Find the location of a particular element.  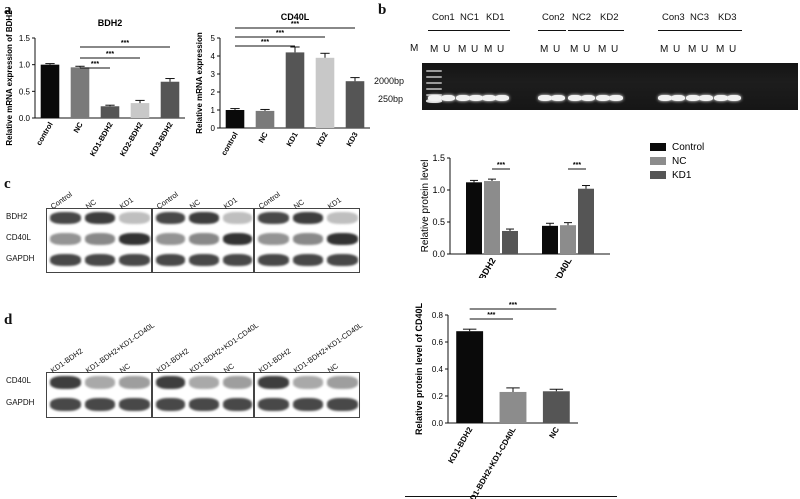

category-label: CD40L is located at coordinates (562, 267).